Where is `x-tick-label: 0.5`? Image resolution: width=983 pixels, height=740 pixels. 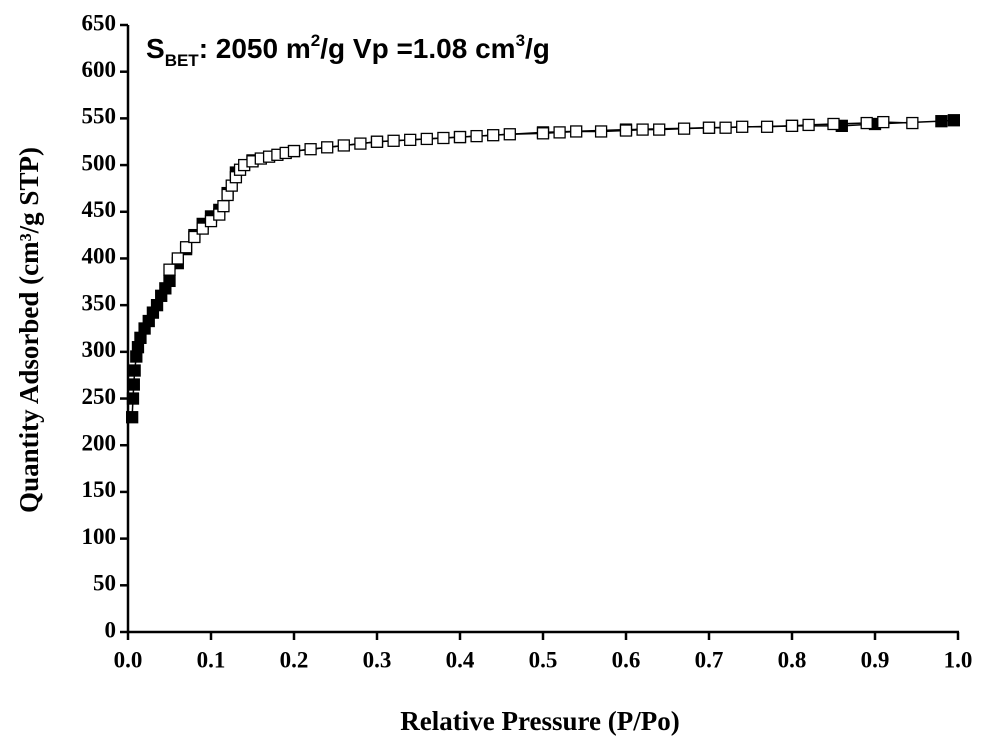
x-tick-label: 0.5 is located at coordinates (543, 659).